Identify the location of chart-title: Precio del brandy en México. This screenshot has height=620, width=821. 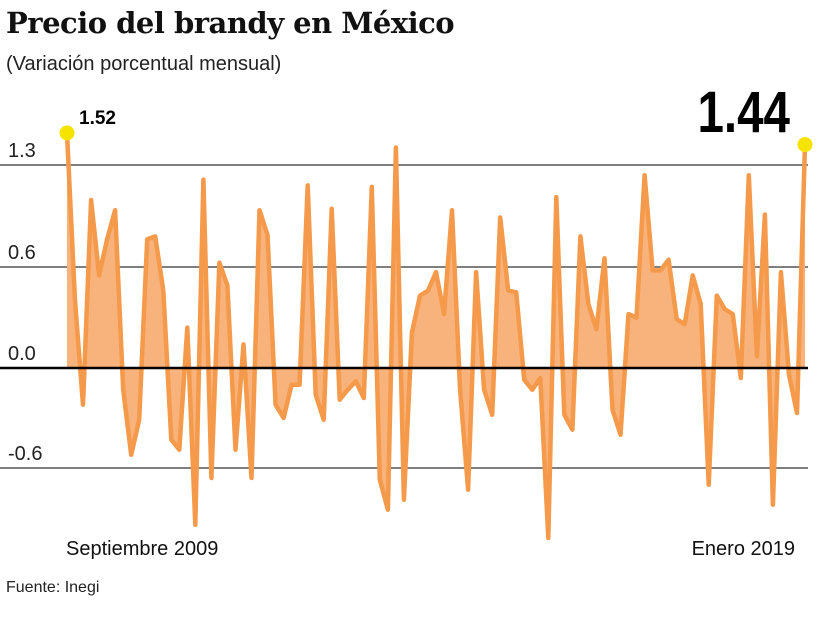
(230, 23).